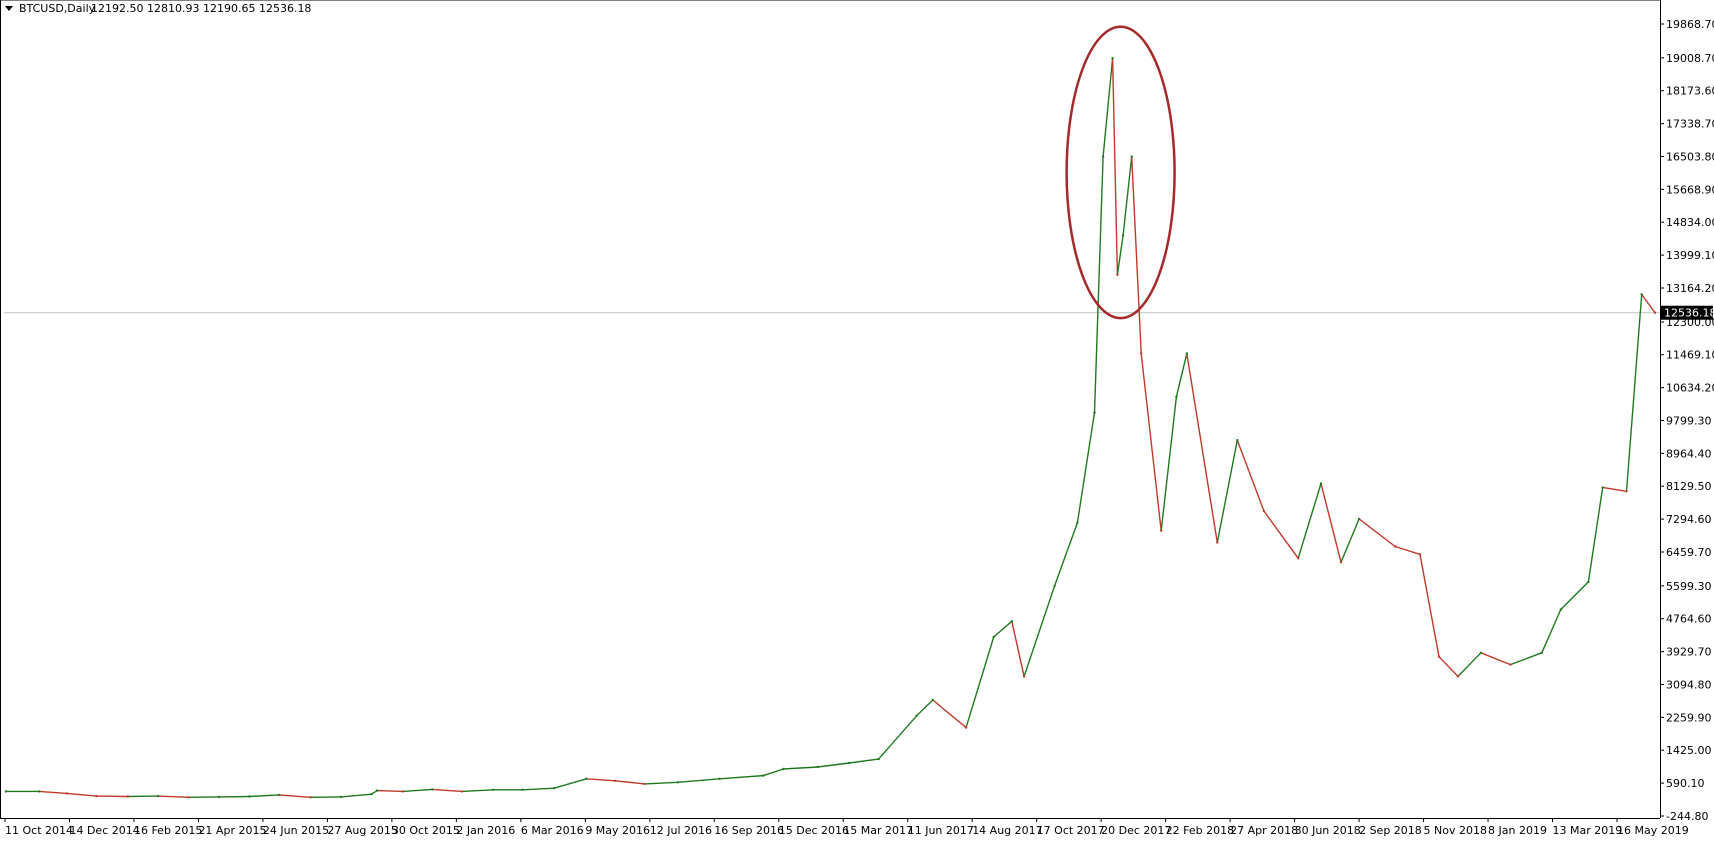 The image size is (1714, 843). Describe the element at coordinates (1689, 717) in the screenshot. I see `price-tick-label: 2259.90` at that location.